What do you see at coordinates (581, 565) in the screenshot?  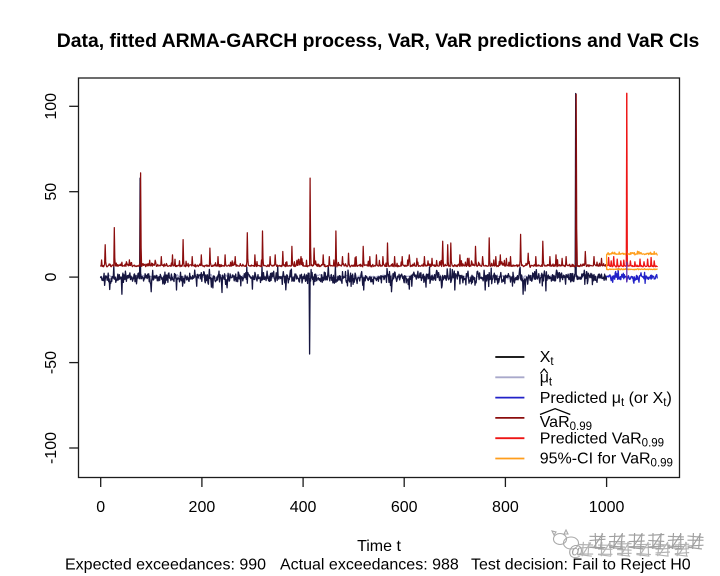 I see `svg-text:Test decision: Fail to Reject: Test decision: Fail to Reject H0` at bounding box center [581, 565].